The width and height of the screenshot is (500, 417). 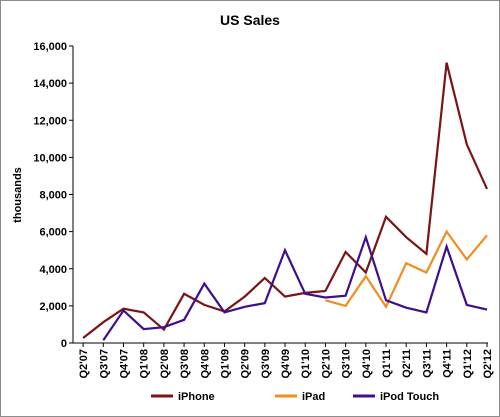 I want to click on y-tick-label: 8,000, so click(x=53, y=196).